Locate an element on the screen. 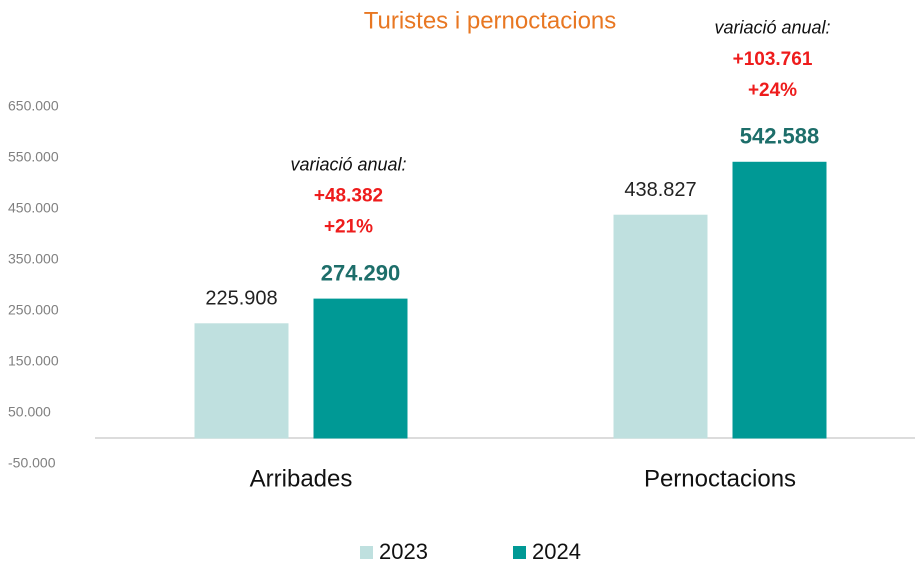 The image size is (917, 569). y-tick-label: 150.000 is located at coordinates (33, 361).